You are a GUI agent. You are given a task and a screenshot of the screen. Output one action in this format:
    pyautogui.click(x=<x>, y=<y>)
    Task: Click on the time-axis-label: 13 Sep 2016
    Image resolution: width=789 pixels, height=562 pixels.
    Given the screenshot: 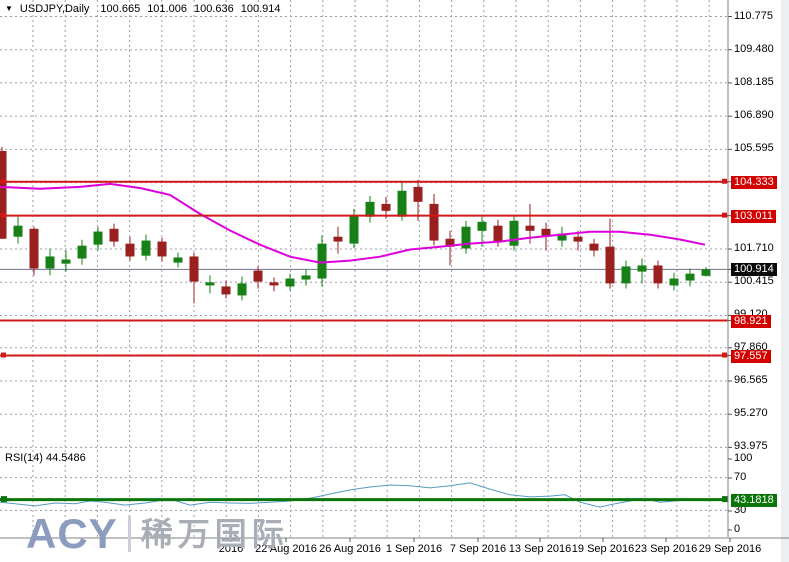 What is the action you would take?
    pyautogui.click(x=540, y=549)
    